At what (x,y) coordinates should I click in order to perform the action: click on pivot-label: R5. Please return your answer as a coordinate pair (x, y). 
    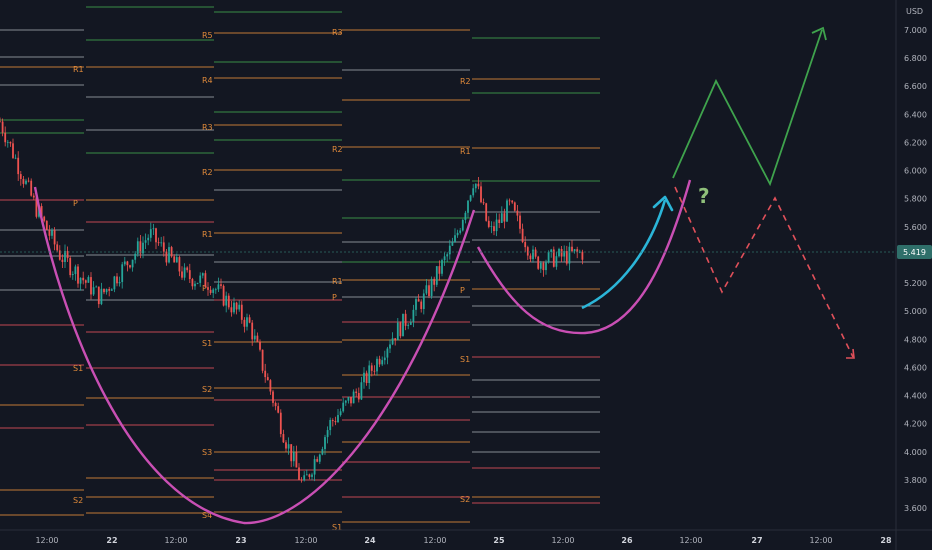
    Looking at the image, I should click on (207, 35).